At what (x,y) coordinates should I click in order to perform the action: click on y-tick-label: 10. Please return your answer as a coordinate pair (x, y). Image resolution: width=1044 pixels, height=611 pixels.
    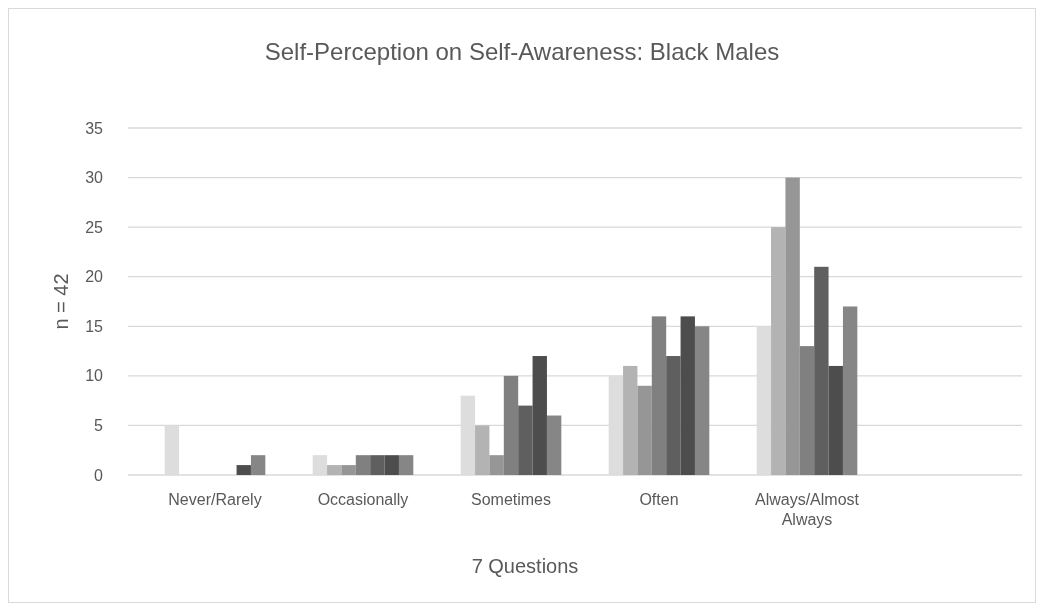
    Looking at the image, I should click on (94, 376).